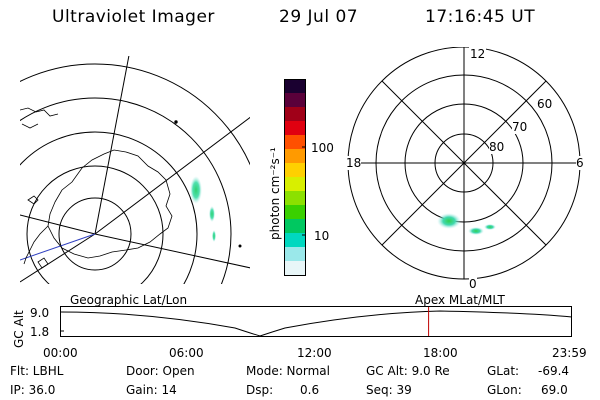 Image resolution: width=600 pixels, height=400 pixels. What do you see at coordinates (322, 236) in the screenshot?
I see `colorbar-tick-10: 10` at bounding box center [322, 236].